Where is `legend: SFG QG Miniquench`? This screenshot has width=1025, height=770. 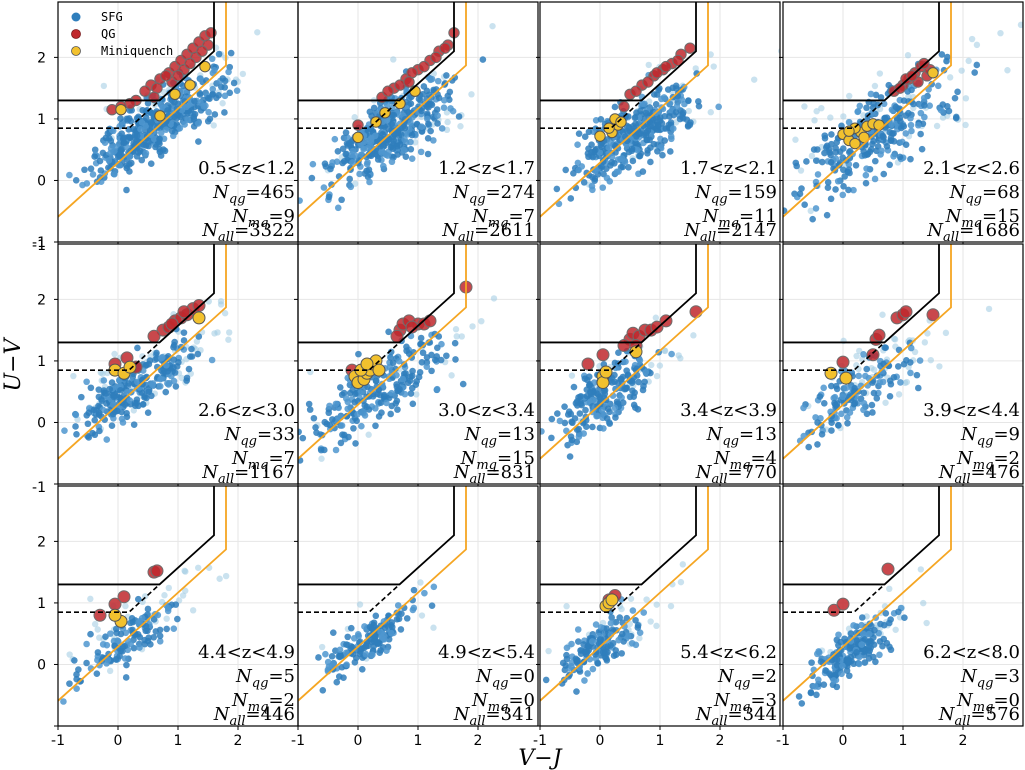
legend: SFG QG Miniquench is located at coordinates (122, 34).